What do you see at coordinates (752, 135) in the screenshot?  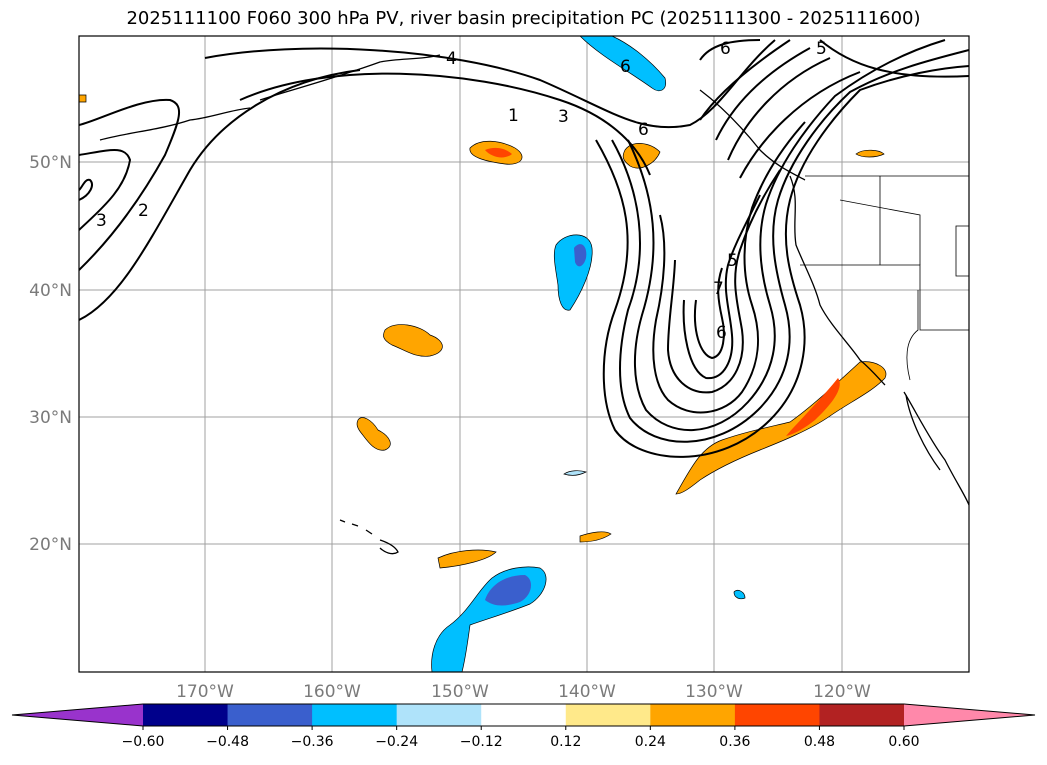 I see `british-columbia-coast` at bounding box center [752, 135].